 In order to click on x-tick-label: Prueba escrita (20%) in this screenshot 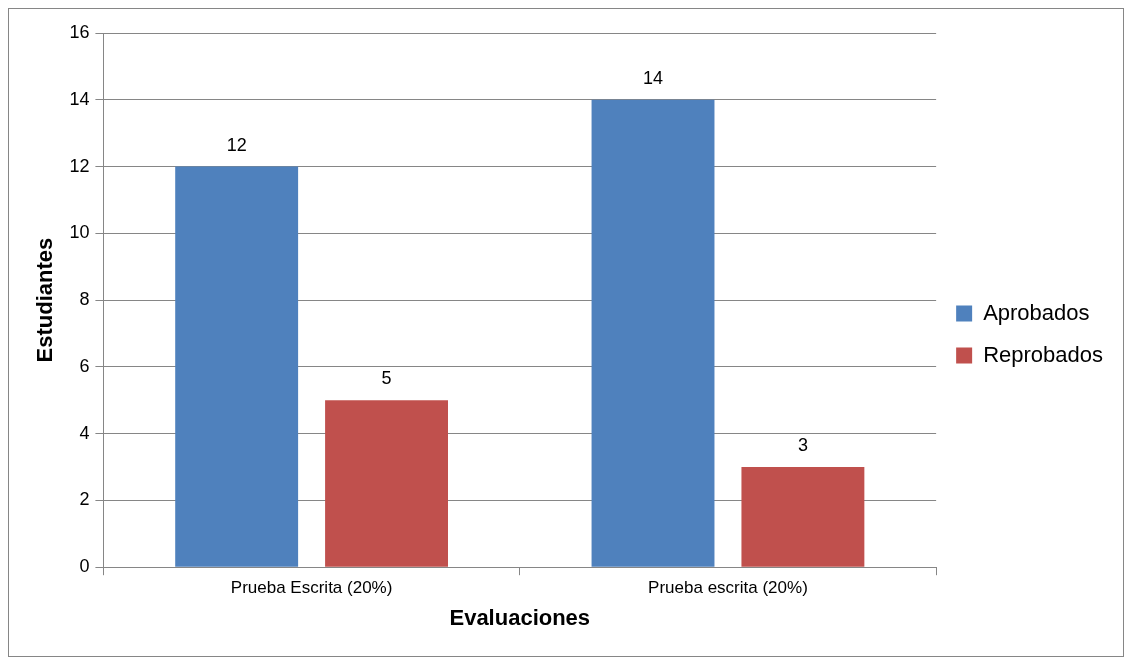, I will do `click(728, 588)`.